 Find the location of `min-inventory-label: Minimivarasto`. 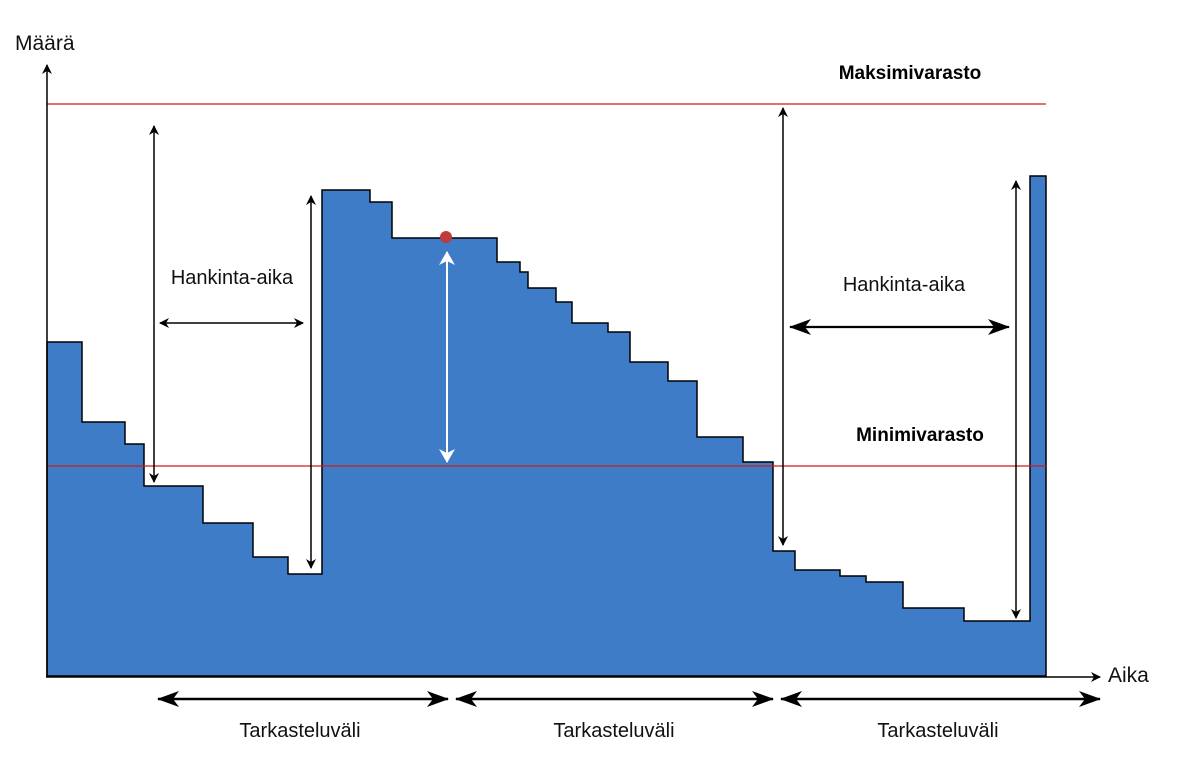

min-inventory-label: Minimivarasto is located at coordinates (920, 435).